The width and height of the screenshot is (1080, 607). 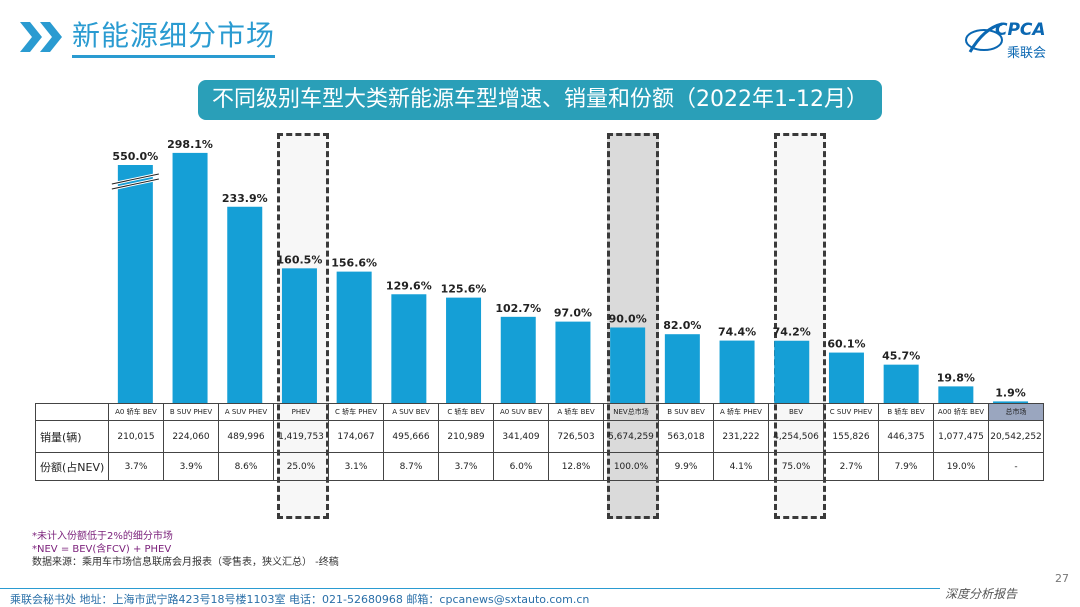 I want to click on bar-value-label: 74.2%, so click(x=792, y=332).